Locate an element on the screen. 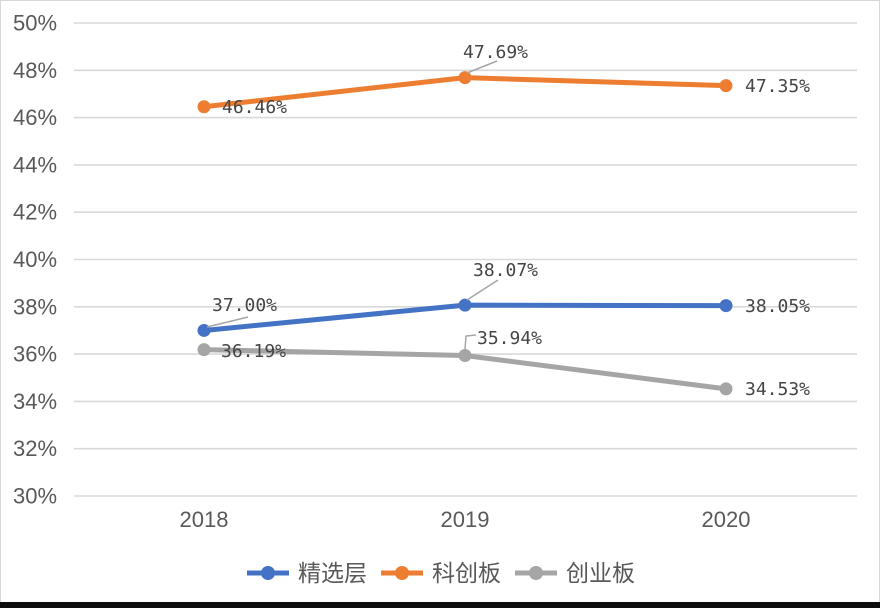 The height and width of the screenshot is (608, 880). x-axis-tick-labels: 2018 2019 2020 is located at coordinates (465, 519).